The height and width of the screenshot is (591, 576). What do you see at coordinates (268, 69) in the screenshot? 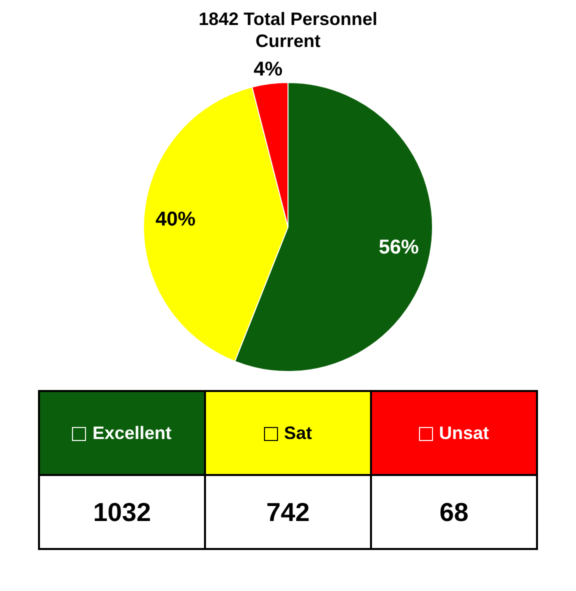
I see `data-label: 4%` at bounding box center [268, 69].